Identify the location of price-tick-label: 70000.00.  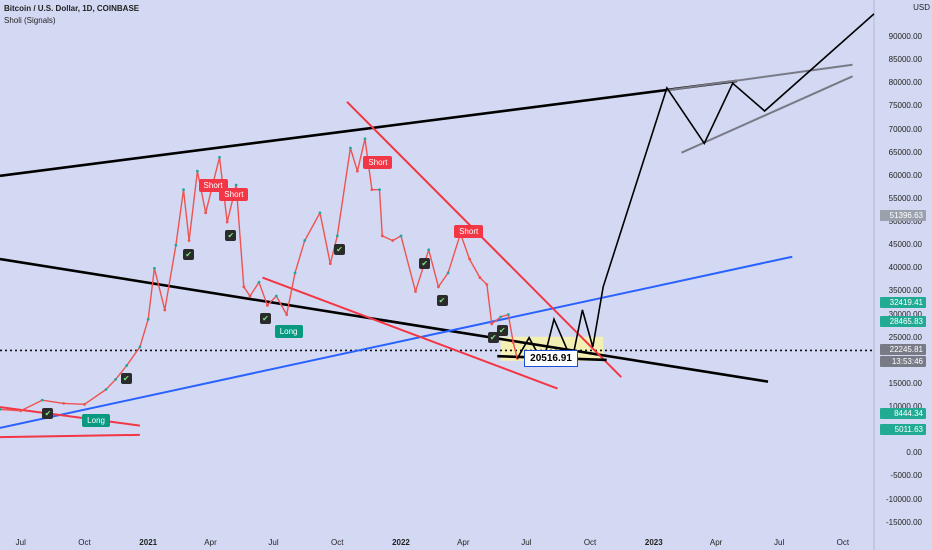
(905, 129).